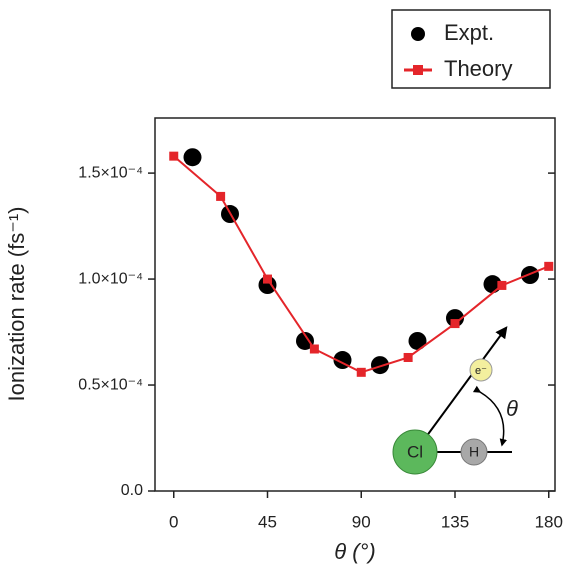 The width and height of the screenshot is (566, 577). Describe the element at coordinates (361, 521) in the screenshot. I see `x-tick-label: 90` at that location.